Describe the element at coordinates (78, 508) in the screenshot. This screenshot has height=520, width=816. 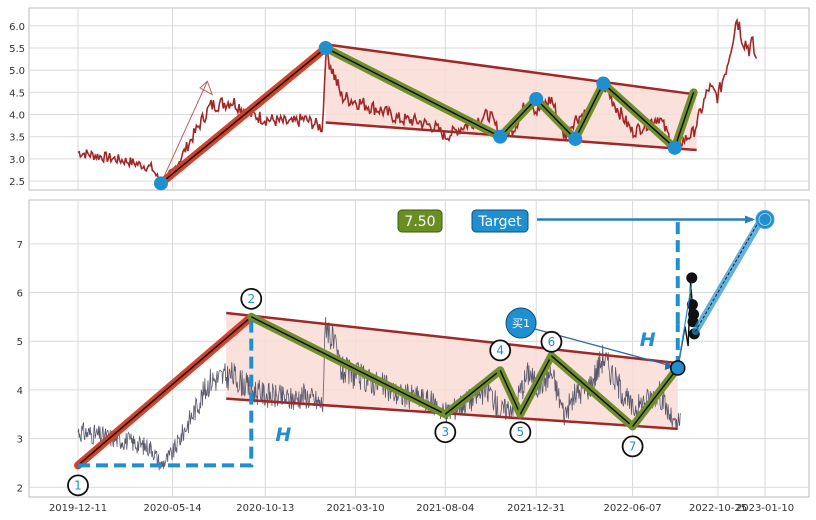
I see `x-tick-label: 2019-12-11` at that location.